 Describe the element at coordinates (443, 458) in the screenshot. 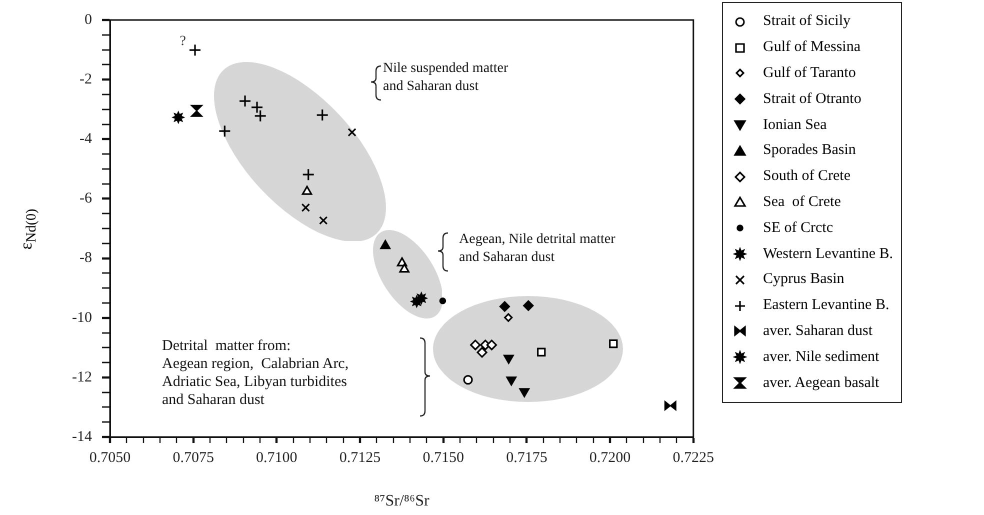

I see `x-tick-label: 0.7150` at that location.